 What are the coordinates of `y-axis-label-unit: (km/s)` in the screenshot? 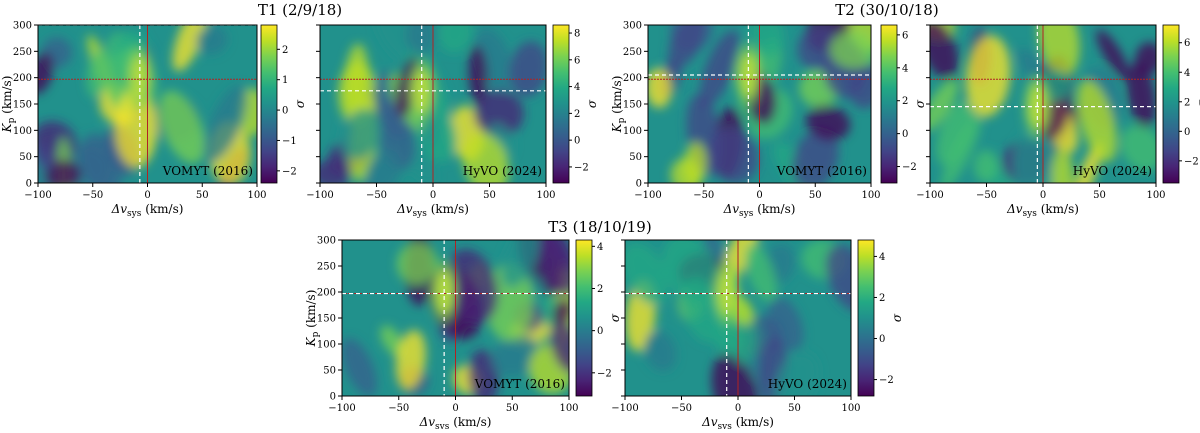 It's located at (617, 97).